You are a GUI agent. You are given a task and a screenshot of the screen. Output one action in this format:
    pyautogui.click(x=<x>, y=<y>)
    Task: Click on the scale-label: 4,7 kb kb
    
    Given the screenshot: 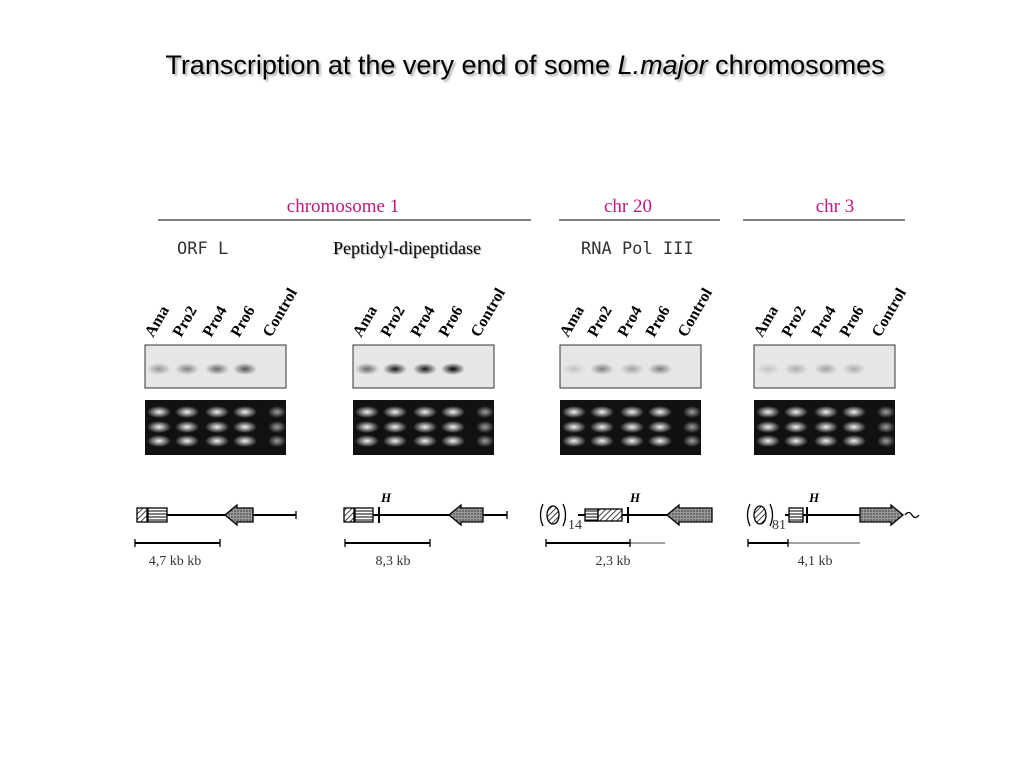 What is the action you would take?
    pyautogui.click(x=175, y=561)
    